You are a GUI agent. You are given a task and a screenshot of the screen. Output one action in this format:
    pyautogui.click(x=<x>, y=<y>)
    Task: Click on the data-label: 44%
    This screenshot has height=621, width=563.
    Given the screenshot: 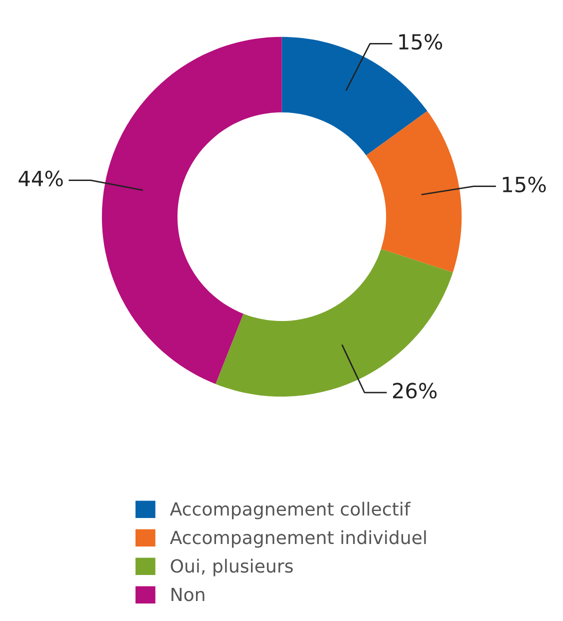 What is the action you would take?
    pyautogui.click(x=40, y=178)
    